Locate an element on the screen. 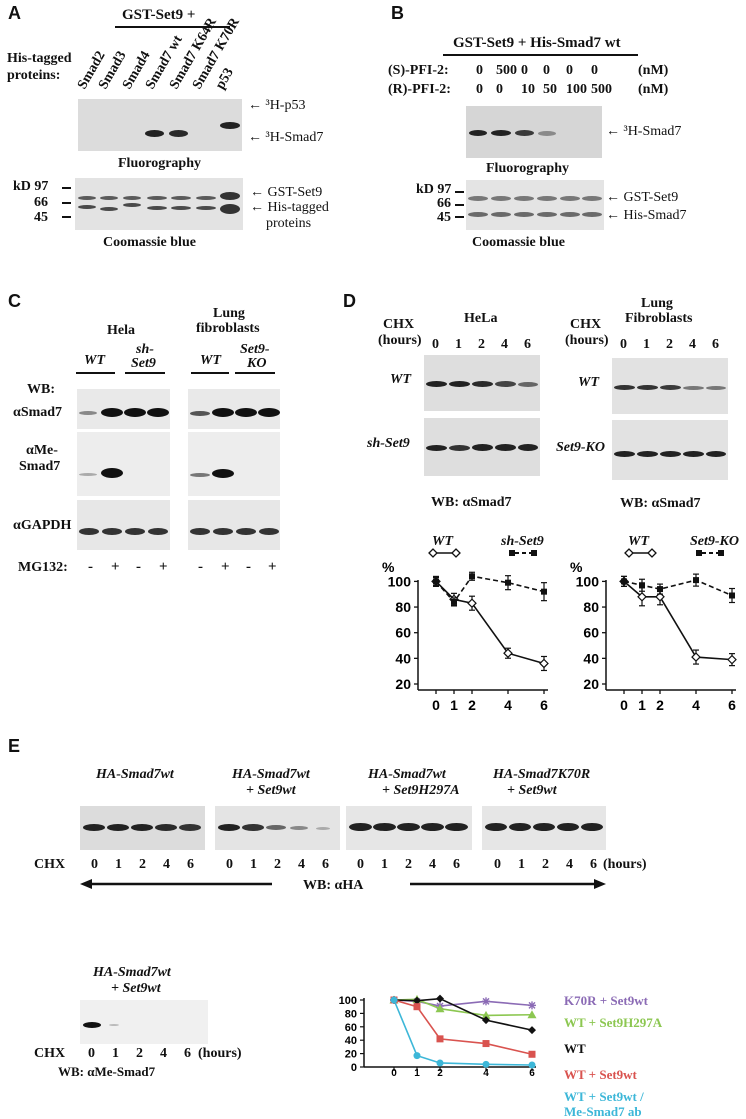  panel-d-lung2: Fibroblasts is located at coordinates (659, 318).